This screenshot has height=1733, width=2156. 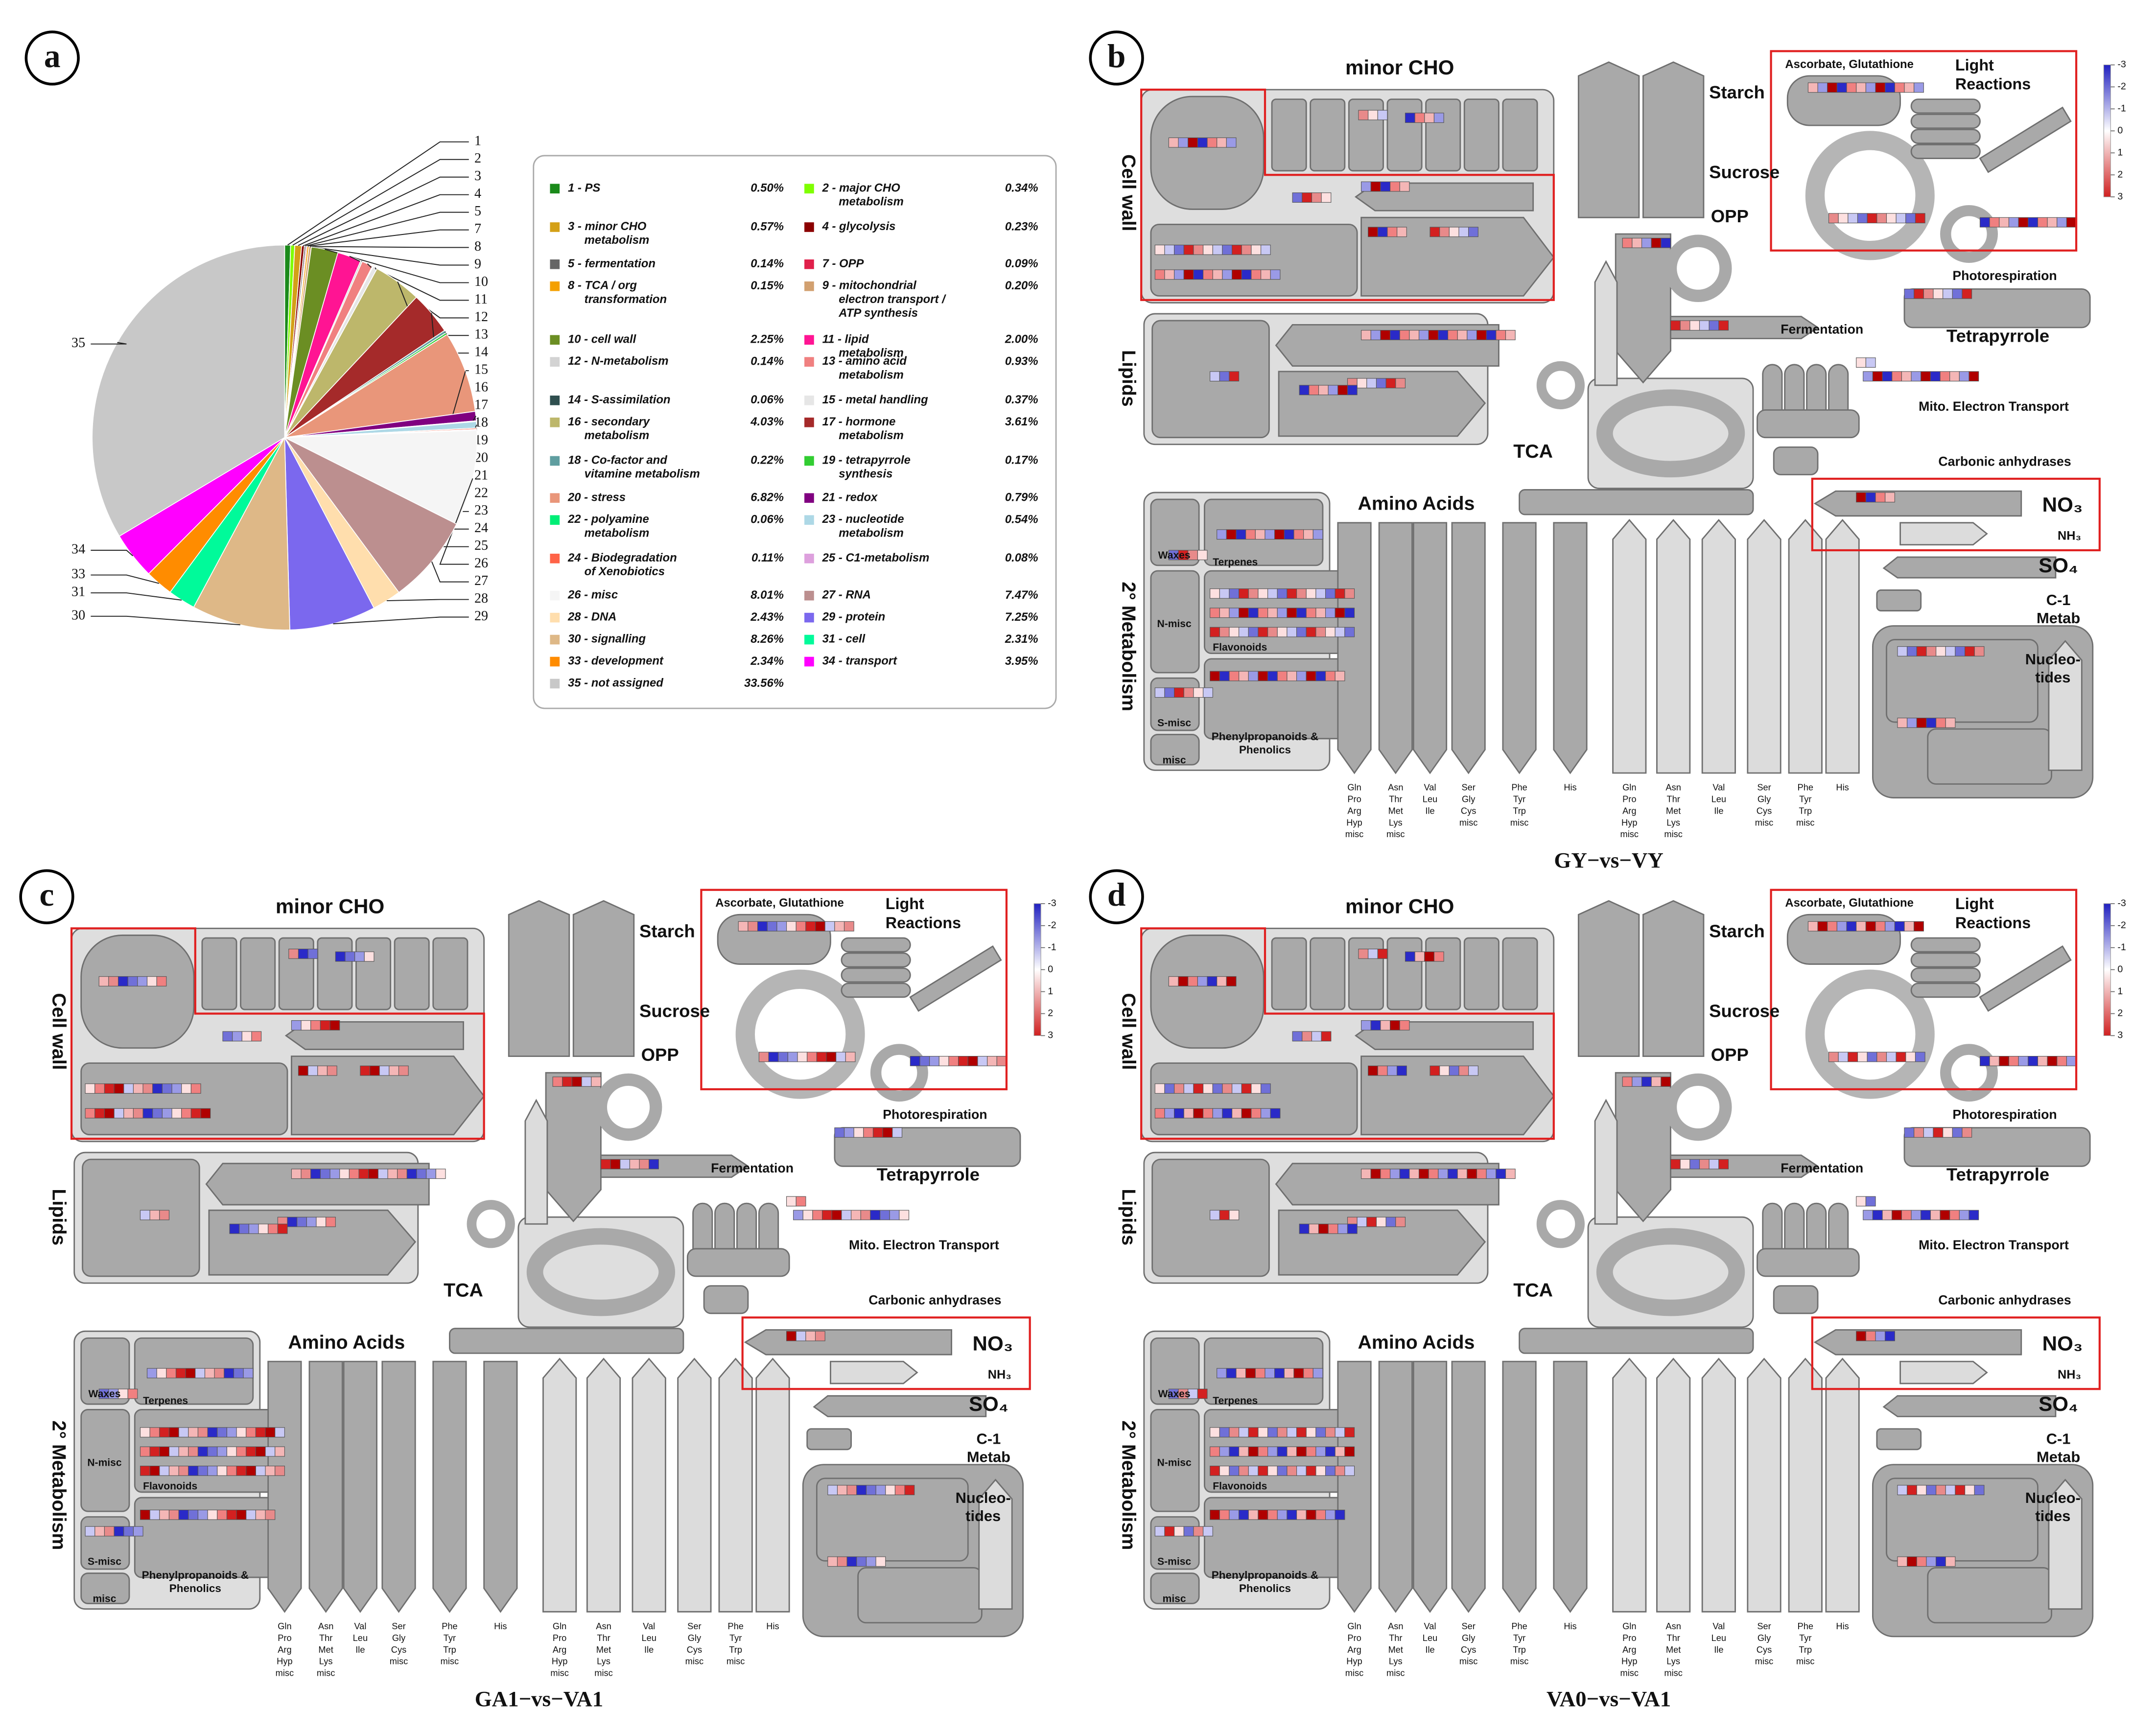 I want to click on amino-group-label: Tyr, so click(x=450, y=1638).